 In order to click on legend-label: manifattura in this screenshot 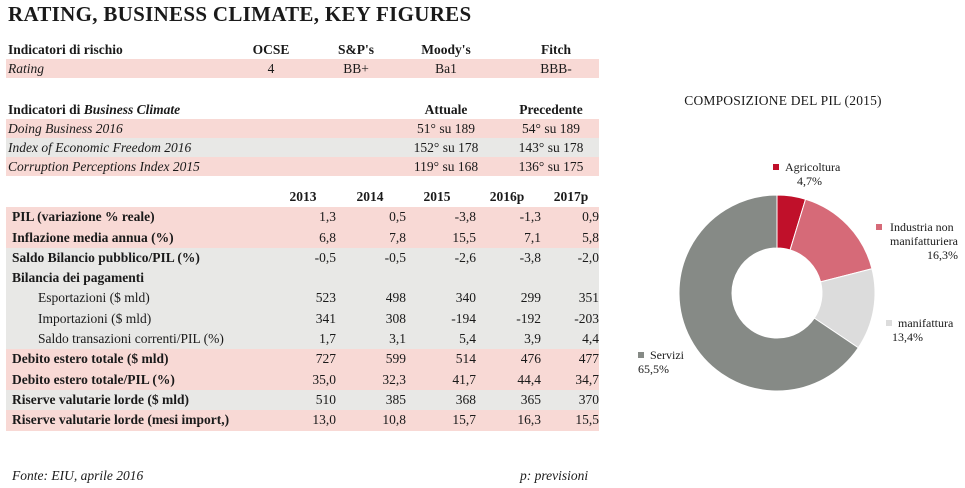, I will do `click(926, 323)`.